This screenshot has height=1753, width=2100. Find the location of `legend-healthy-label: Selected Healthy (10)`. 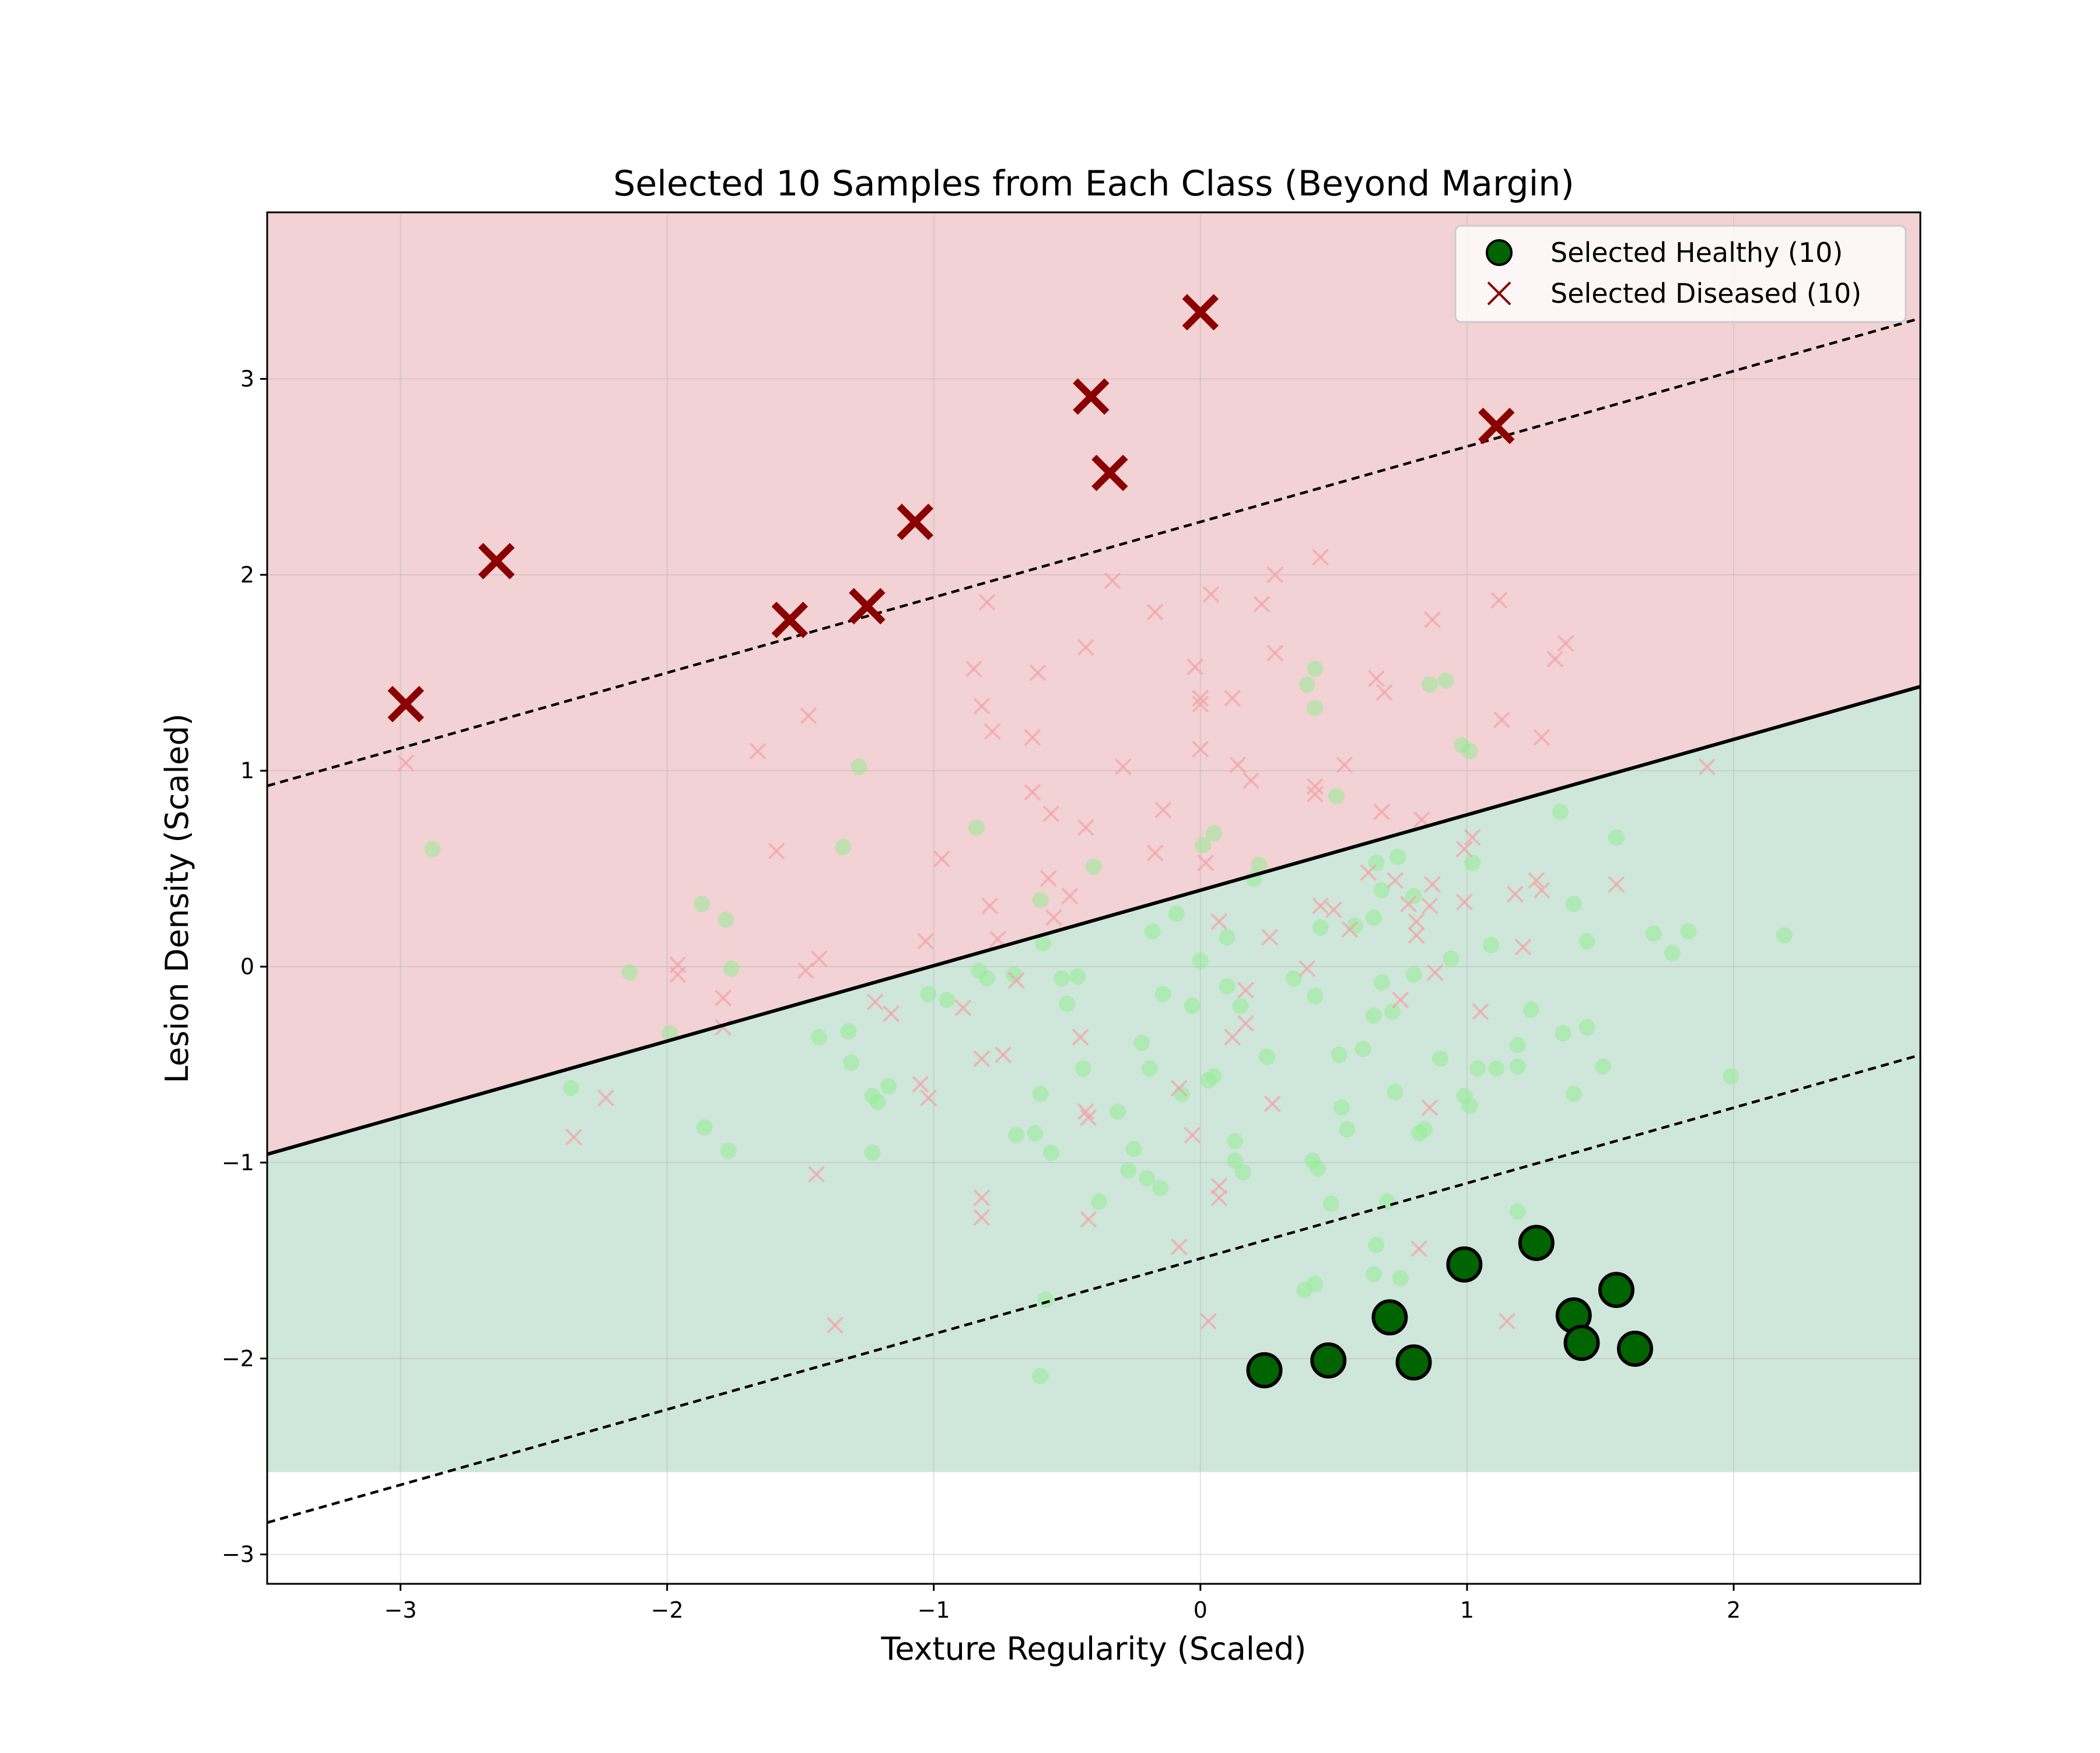

legend-healthy-label: Selected Healthy (10) is located at coordinates (1696, 252).